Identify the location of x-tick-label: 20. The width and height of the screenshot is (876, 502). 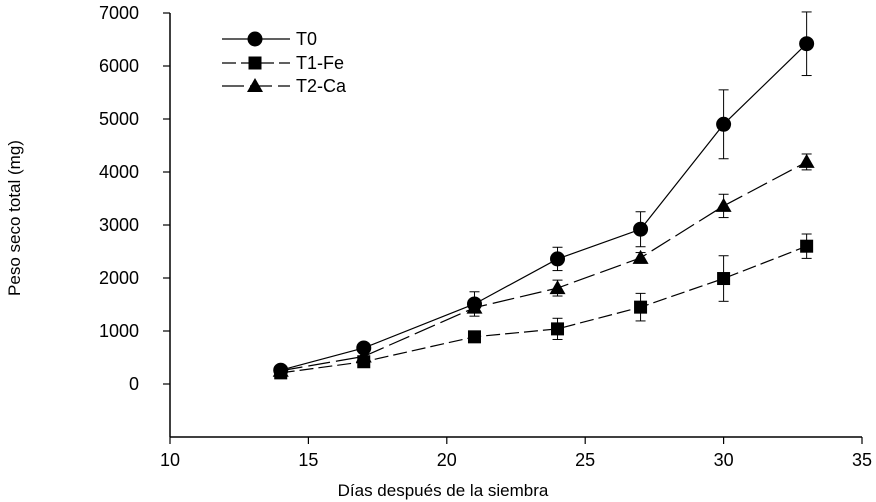
(447, 460).